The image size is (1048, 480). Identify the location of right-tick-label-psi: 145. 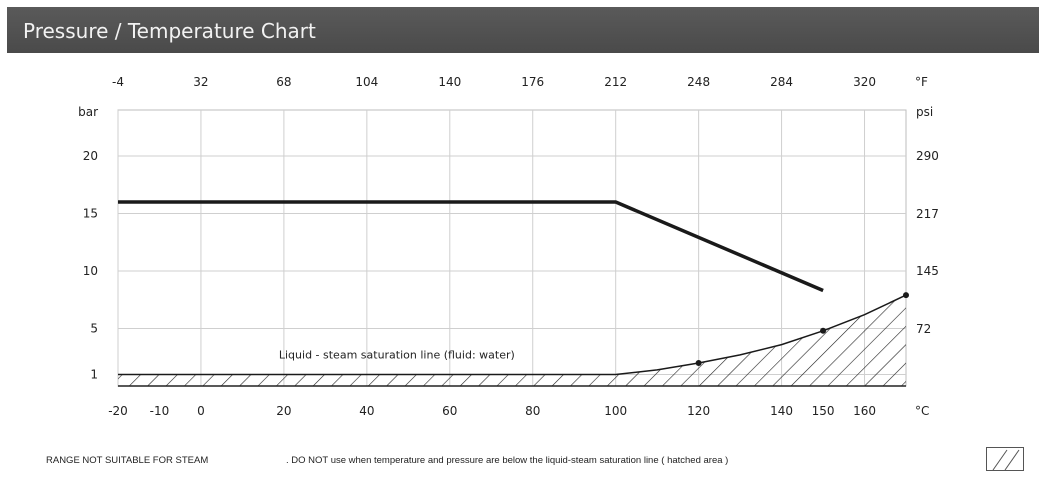
(927, 271).